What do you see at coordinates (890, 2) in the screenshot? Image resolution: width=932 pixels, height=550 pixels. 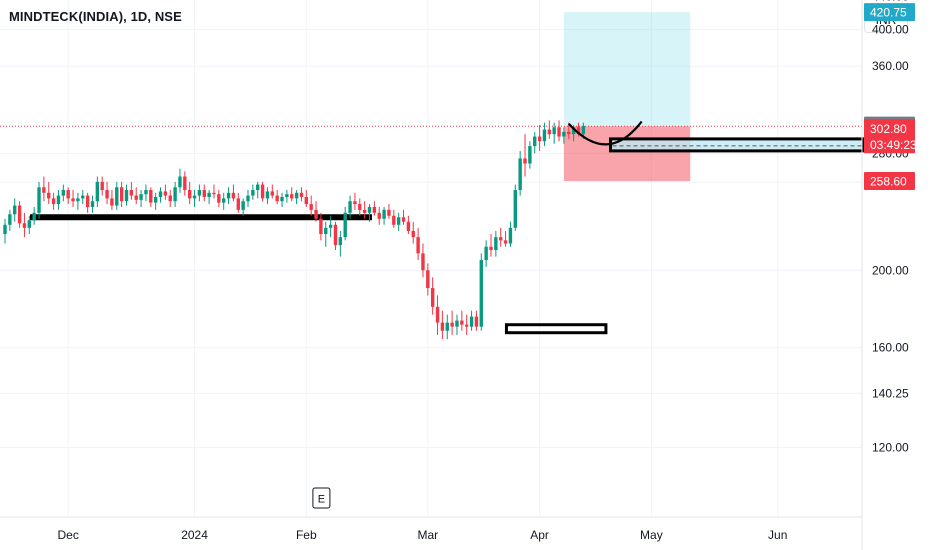 I see `y-tick-label: 440.00` at bounding box center [890, 2].